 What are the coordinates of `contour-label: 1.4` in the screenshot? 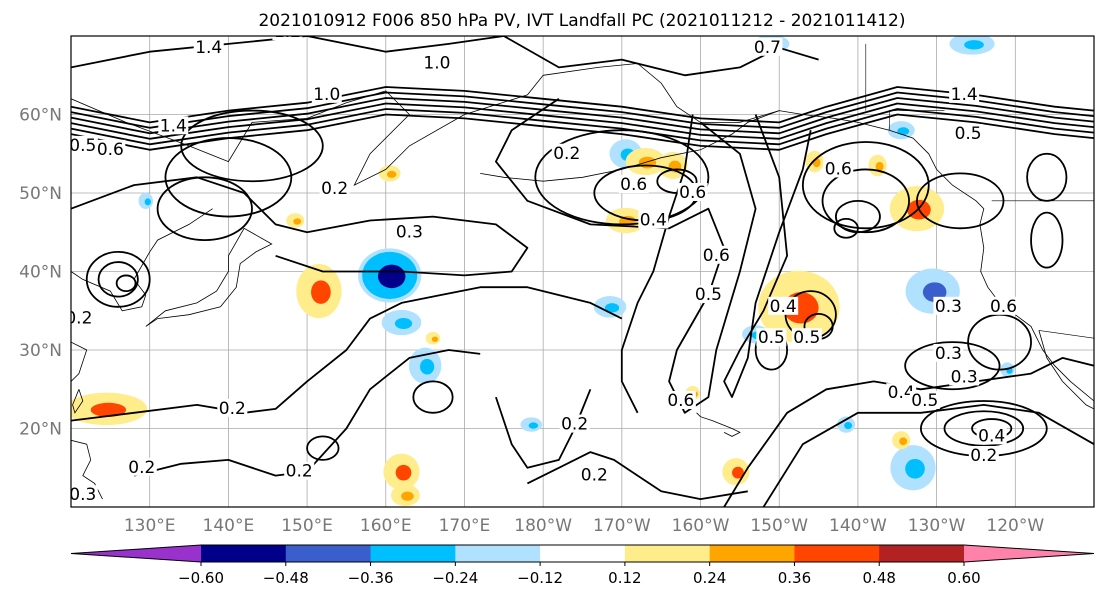 It's located at (964, 95).